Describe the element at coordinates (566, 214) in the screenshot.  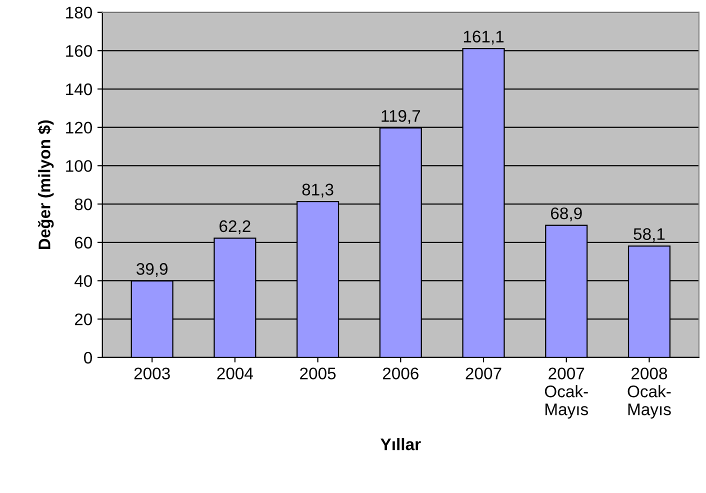
I see `data-label: 68,9` at that location.